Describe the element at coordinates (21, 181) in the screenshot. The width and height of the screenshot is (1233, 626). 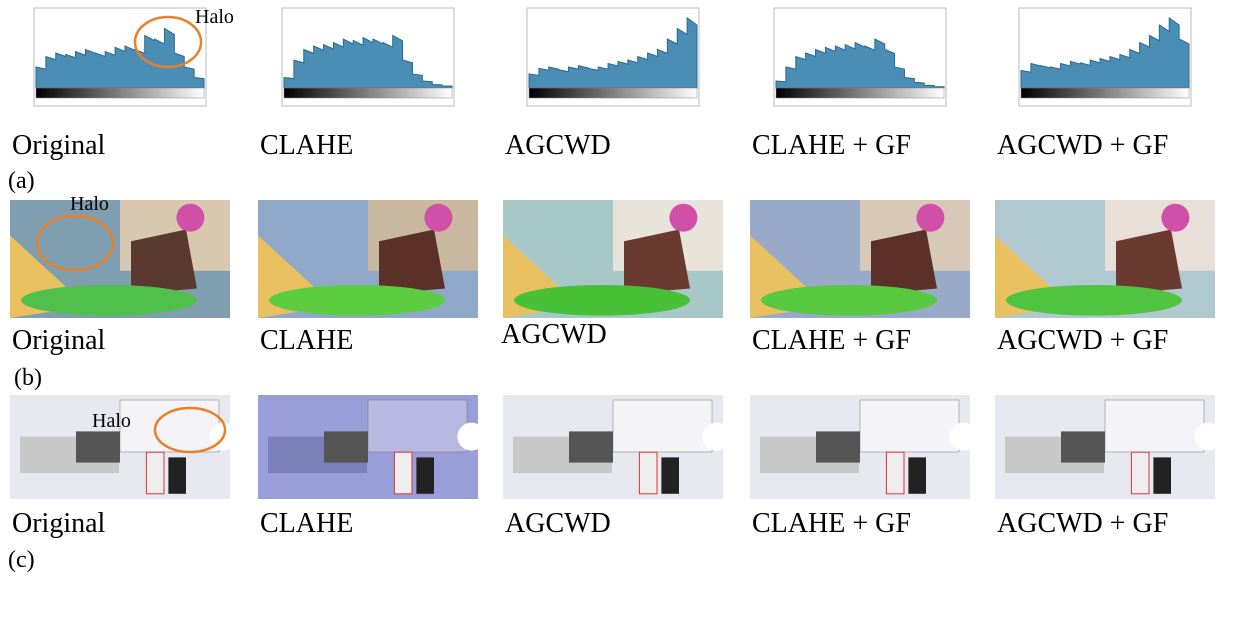
I see `row-label: (a)` at that location.